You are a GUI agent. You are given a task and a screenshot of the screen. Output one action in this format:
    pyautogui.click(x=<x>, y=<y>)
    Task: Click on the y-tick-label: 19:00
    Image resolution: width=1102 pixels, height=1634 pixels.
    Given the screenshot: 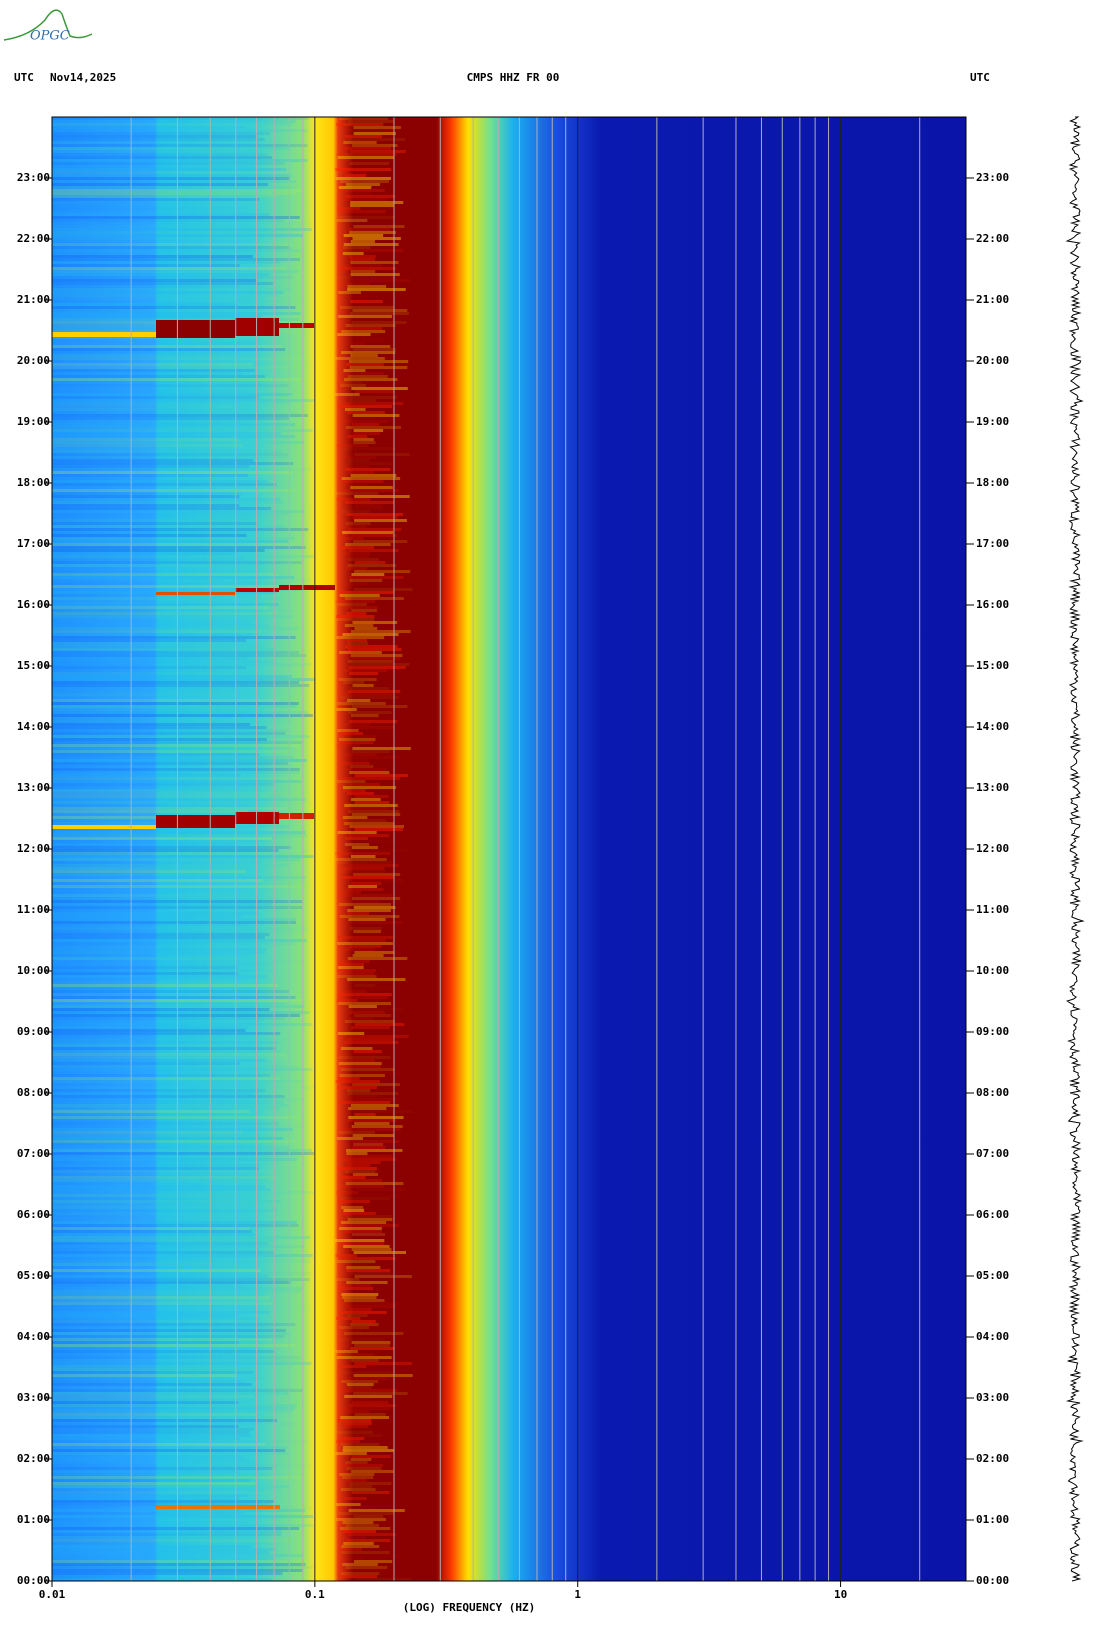 What is the action you would take?
    pyautogui.click(x=33, y=421)
    